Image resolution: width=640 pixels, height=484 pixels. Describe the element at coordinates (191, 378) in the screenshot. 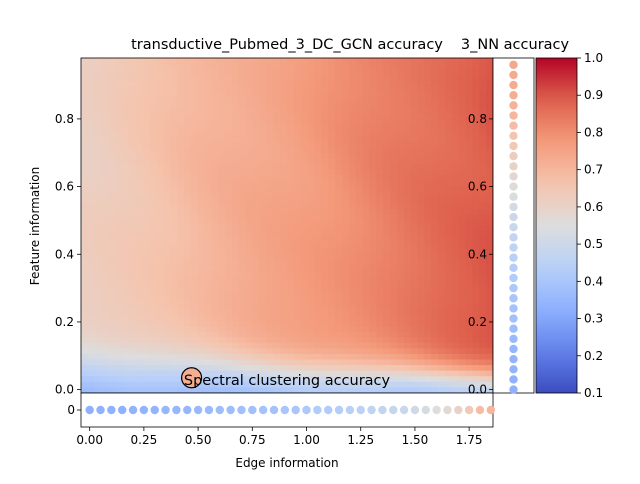

I see `spectral-clustering-point` at that location.